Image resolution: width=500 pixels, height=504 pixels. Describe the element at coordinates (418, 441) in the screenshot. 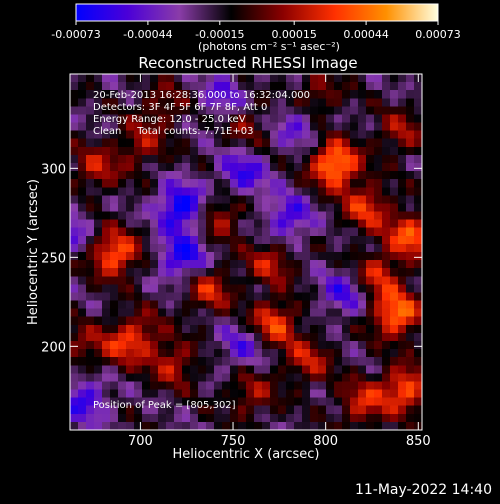

I see `x-tick-label: 850` at that location.